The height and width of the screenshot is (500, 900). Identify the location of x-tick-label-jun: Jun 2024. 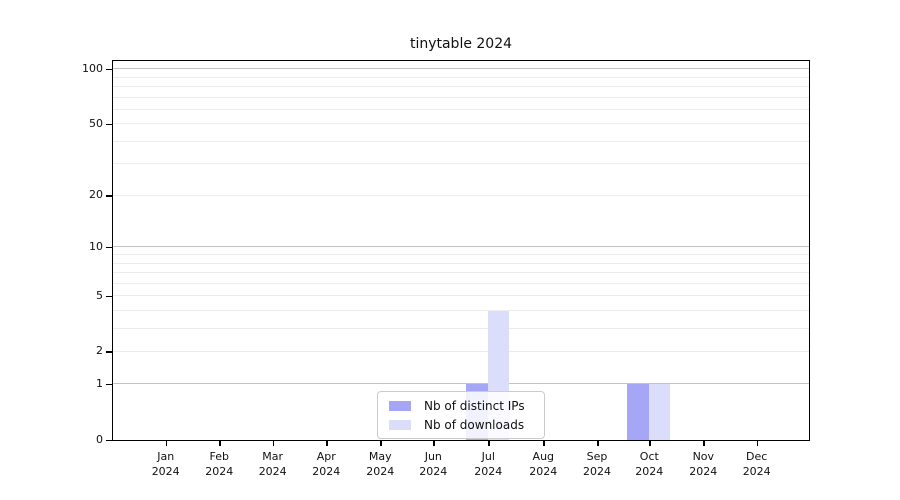
(433, 464).